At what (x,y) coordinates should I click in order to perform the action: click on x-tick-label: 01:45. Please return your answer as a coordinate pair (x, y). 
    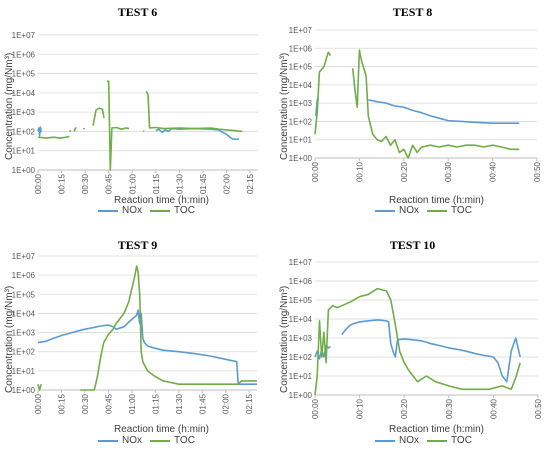
    Looking at the image, I should click on (203, 183).